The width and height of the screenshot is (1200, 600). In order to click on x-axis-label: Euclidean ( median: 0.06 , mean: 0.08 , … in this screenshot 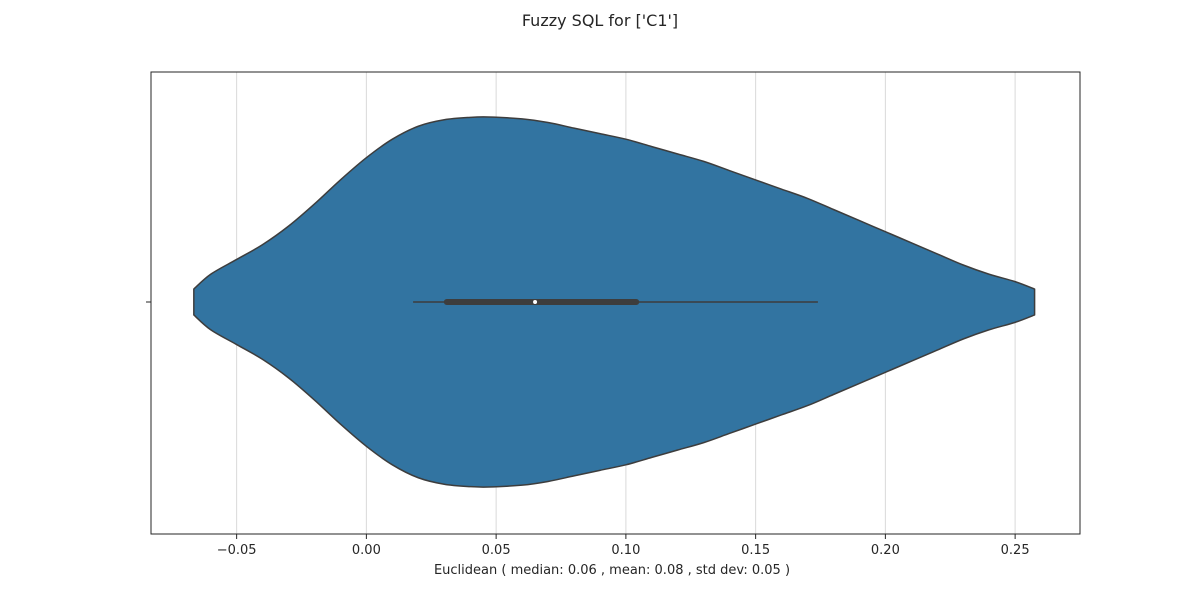, I will do `click(612, 570)`.